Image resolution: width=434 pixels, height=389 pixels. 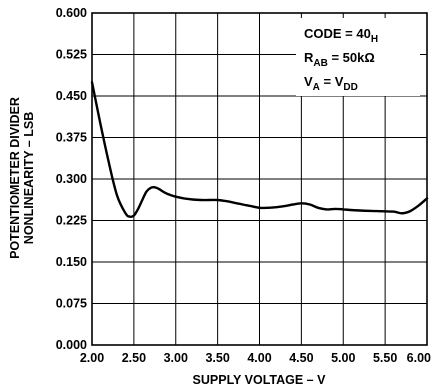 What do you see at coordinates (217, 358) in the screenshot?
I see `x-tick-label: 3.50` at bounding box center [217, 358].